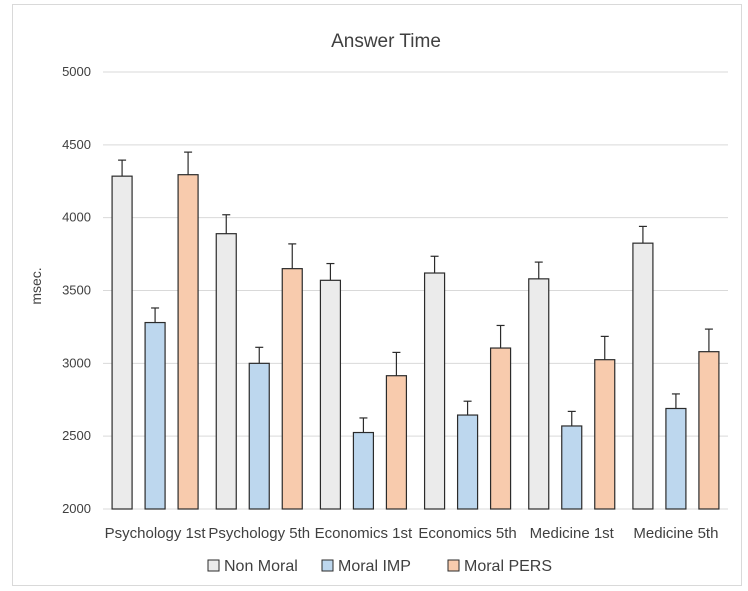 The width and height of the screenshot is (748, 591). I want to click on x-category-label: Economics 5th, so click(467, 533).